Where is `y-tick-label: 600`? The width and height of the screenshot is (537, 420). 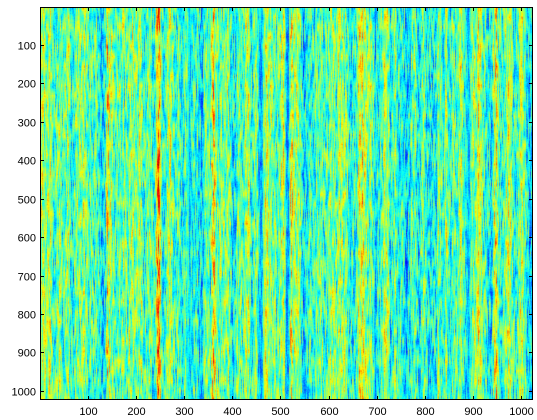
y-tick-label: 600 is located at coordinates (27, 239).